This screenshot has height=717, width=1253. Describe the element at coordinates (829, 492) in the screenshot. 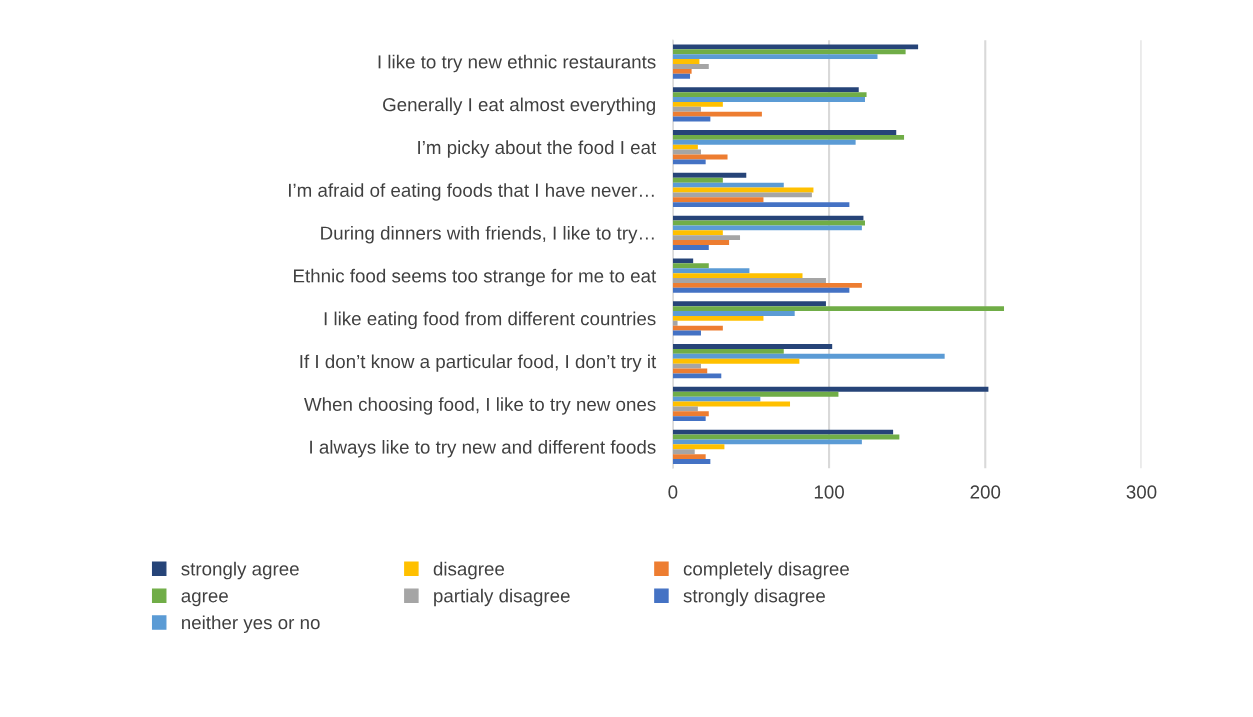

I see `x-tick-label: 100` at that location.